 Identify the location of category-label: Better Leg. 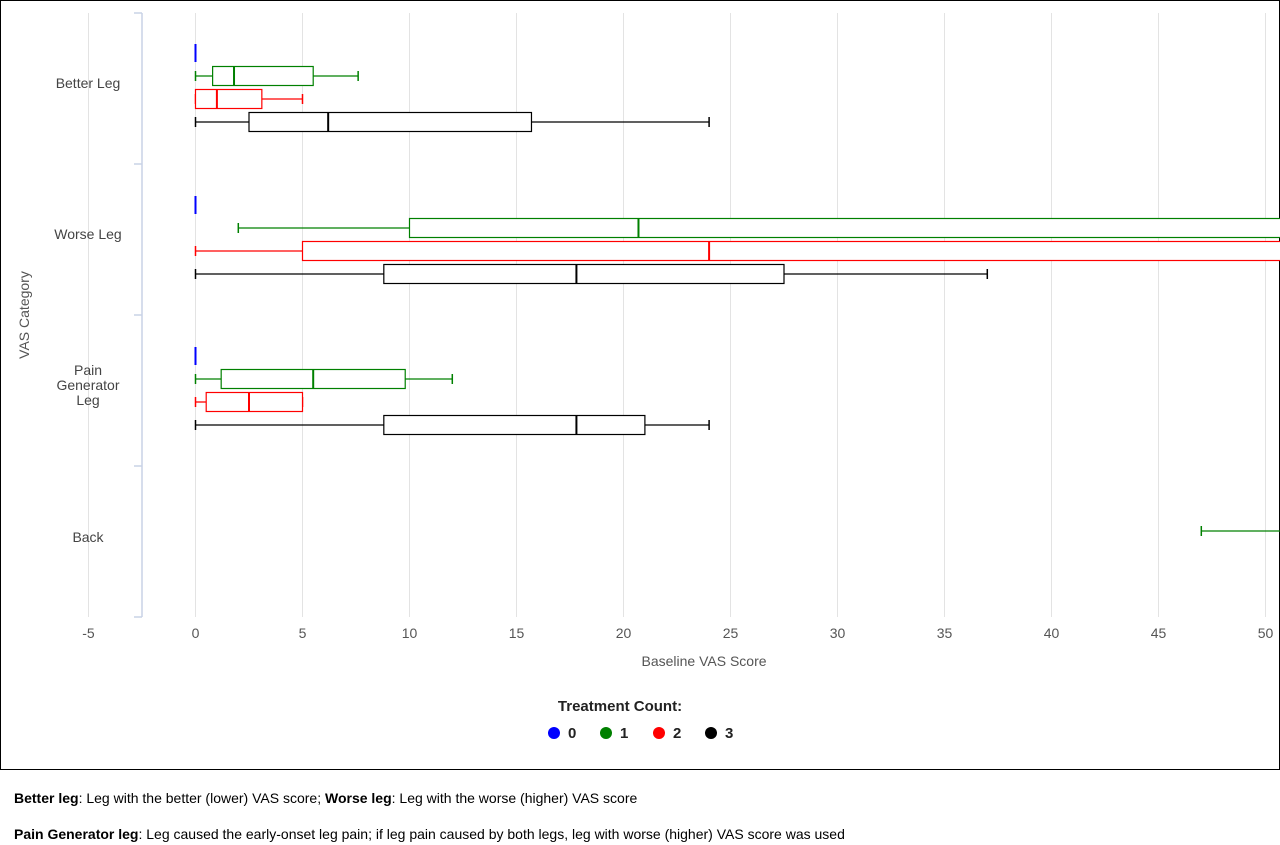
(88, 83).